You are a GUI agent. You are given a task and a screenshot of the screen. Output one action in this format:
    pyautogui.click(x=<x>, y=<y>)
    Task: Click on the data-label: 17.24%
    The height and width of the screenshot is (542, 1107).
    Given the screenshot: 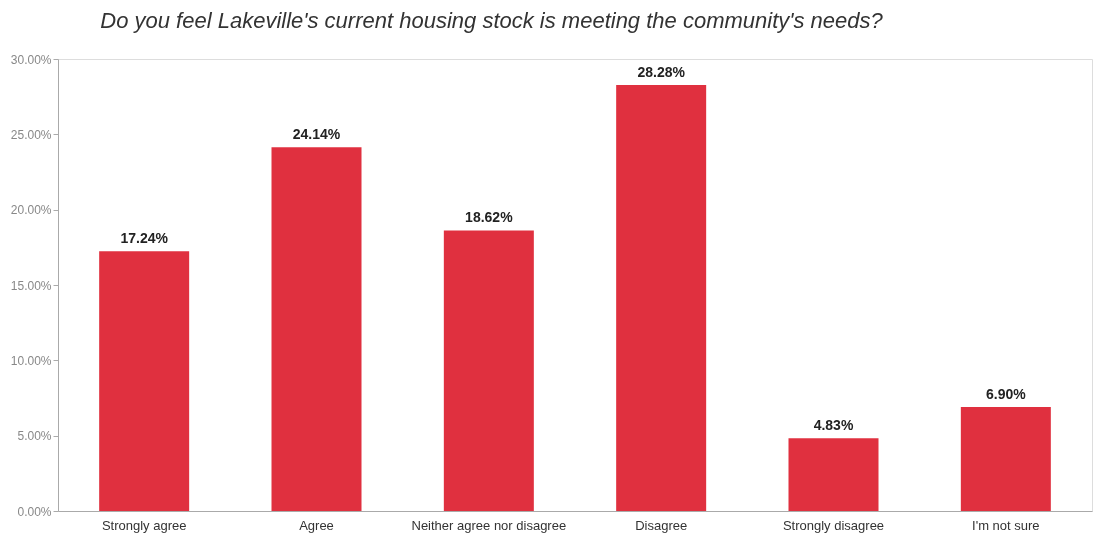 What is the action you would take?
    pyautogui.click(x=144, y=238)
    